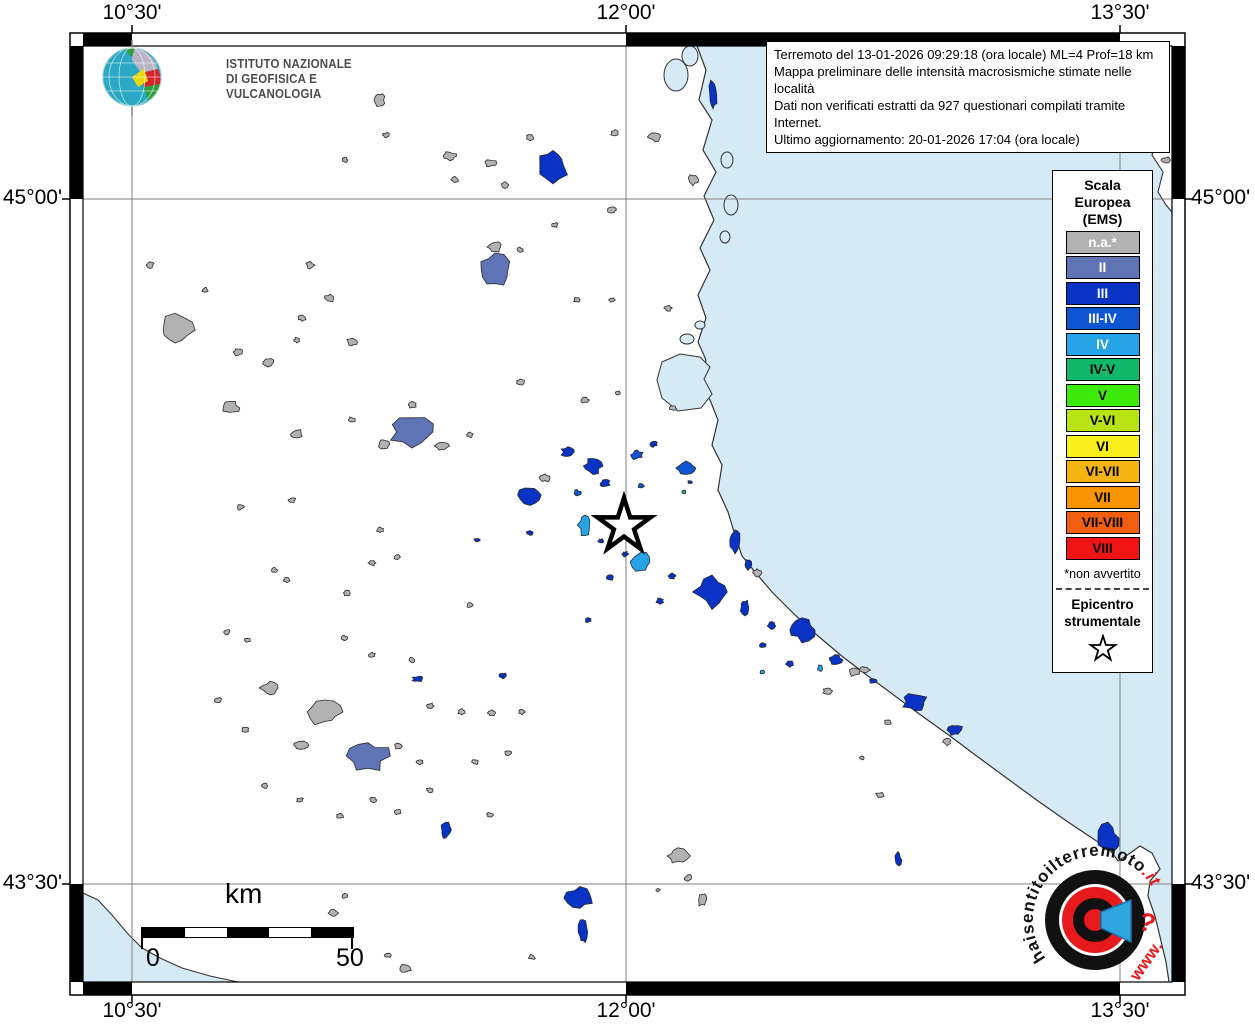 Image resolution: width=1255 pixels, height=1024 pixels. What do you see at coordinates (1102, 202) in the screenshot?
I see `legend-title-line2: Europea` at bounding box center [1102, 202].